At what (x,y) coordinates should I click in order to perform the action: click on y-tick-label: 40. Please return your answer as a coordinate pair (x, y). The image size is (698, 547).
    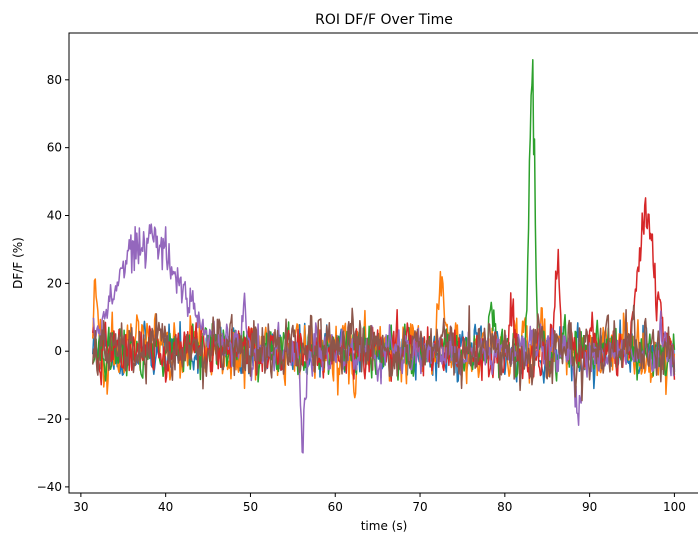
    Looking at the image, I should click on (54, 216).